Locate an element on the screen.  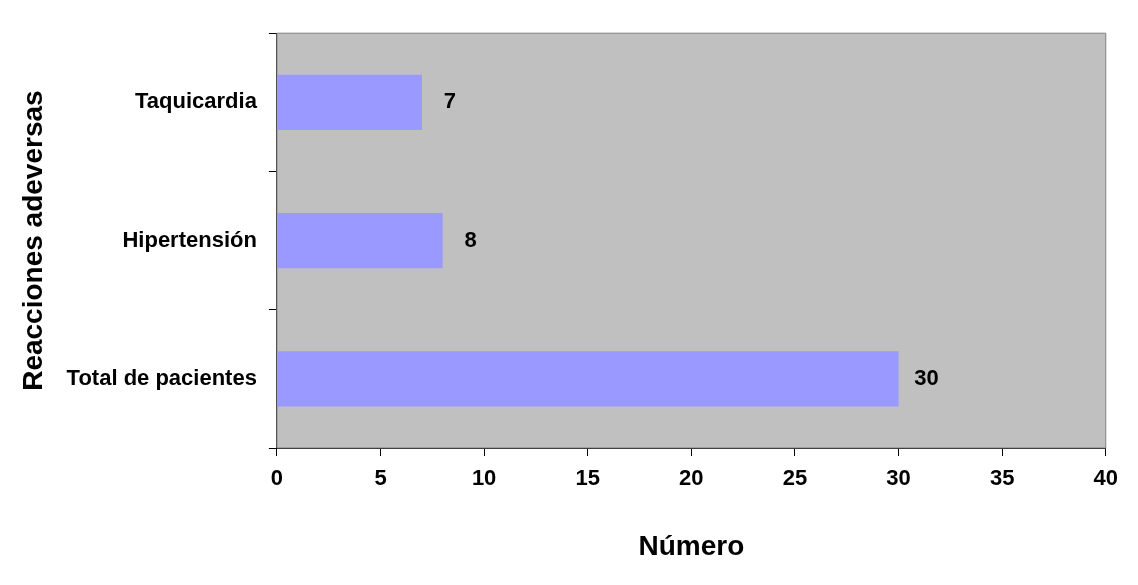
y-tick-label: Taquicardia is located at coordinates (196, 101).